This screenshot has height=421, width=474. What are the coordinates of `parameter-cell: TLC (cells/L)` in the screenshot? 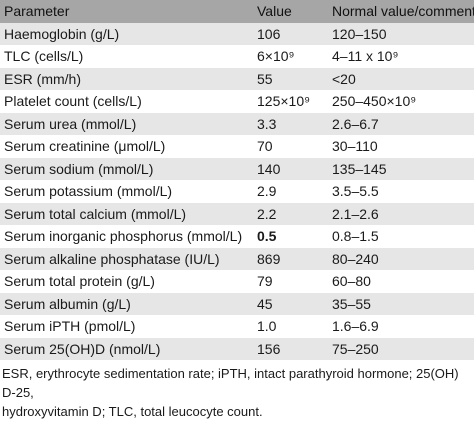 It's located at (44, 56).